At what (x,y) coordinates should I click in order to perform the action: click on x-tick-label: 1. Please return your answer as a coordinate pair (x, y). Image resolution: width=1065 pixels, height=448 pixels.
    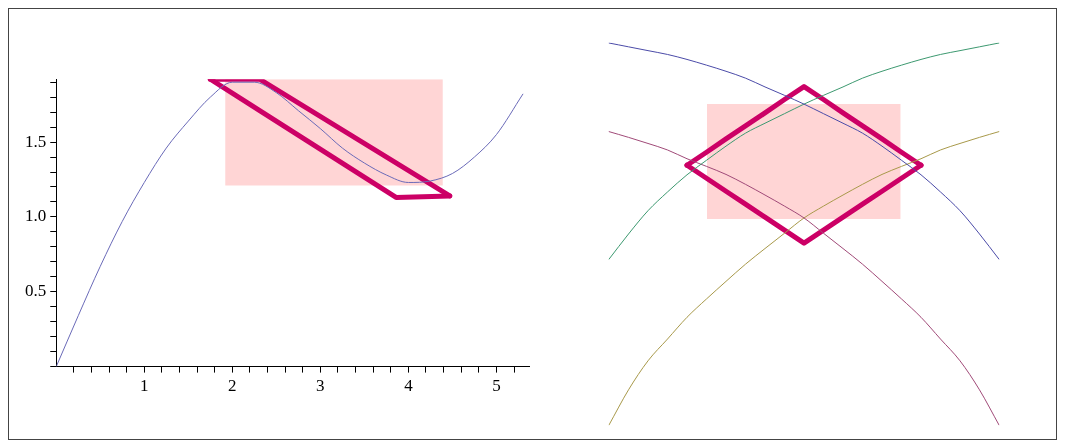
    Looking at the image, I should click on (144, 386).